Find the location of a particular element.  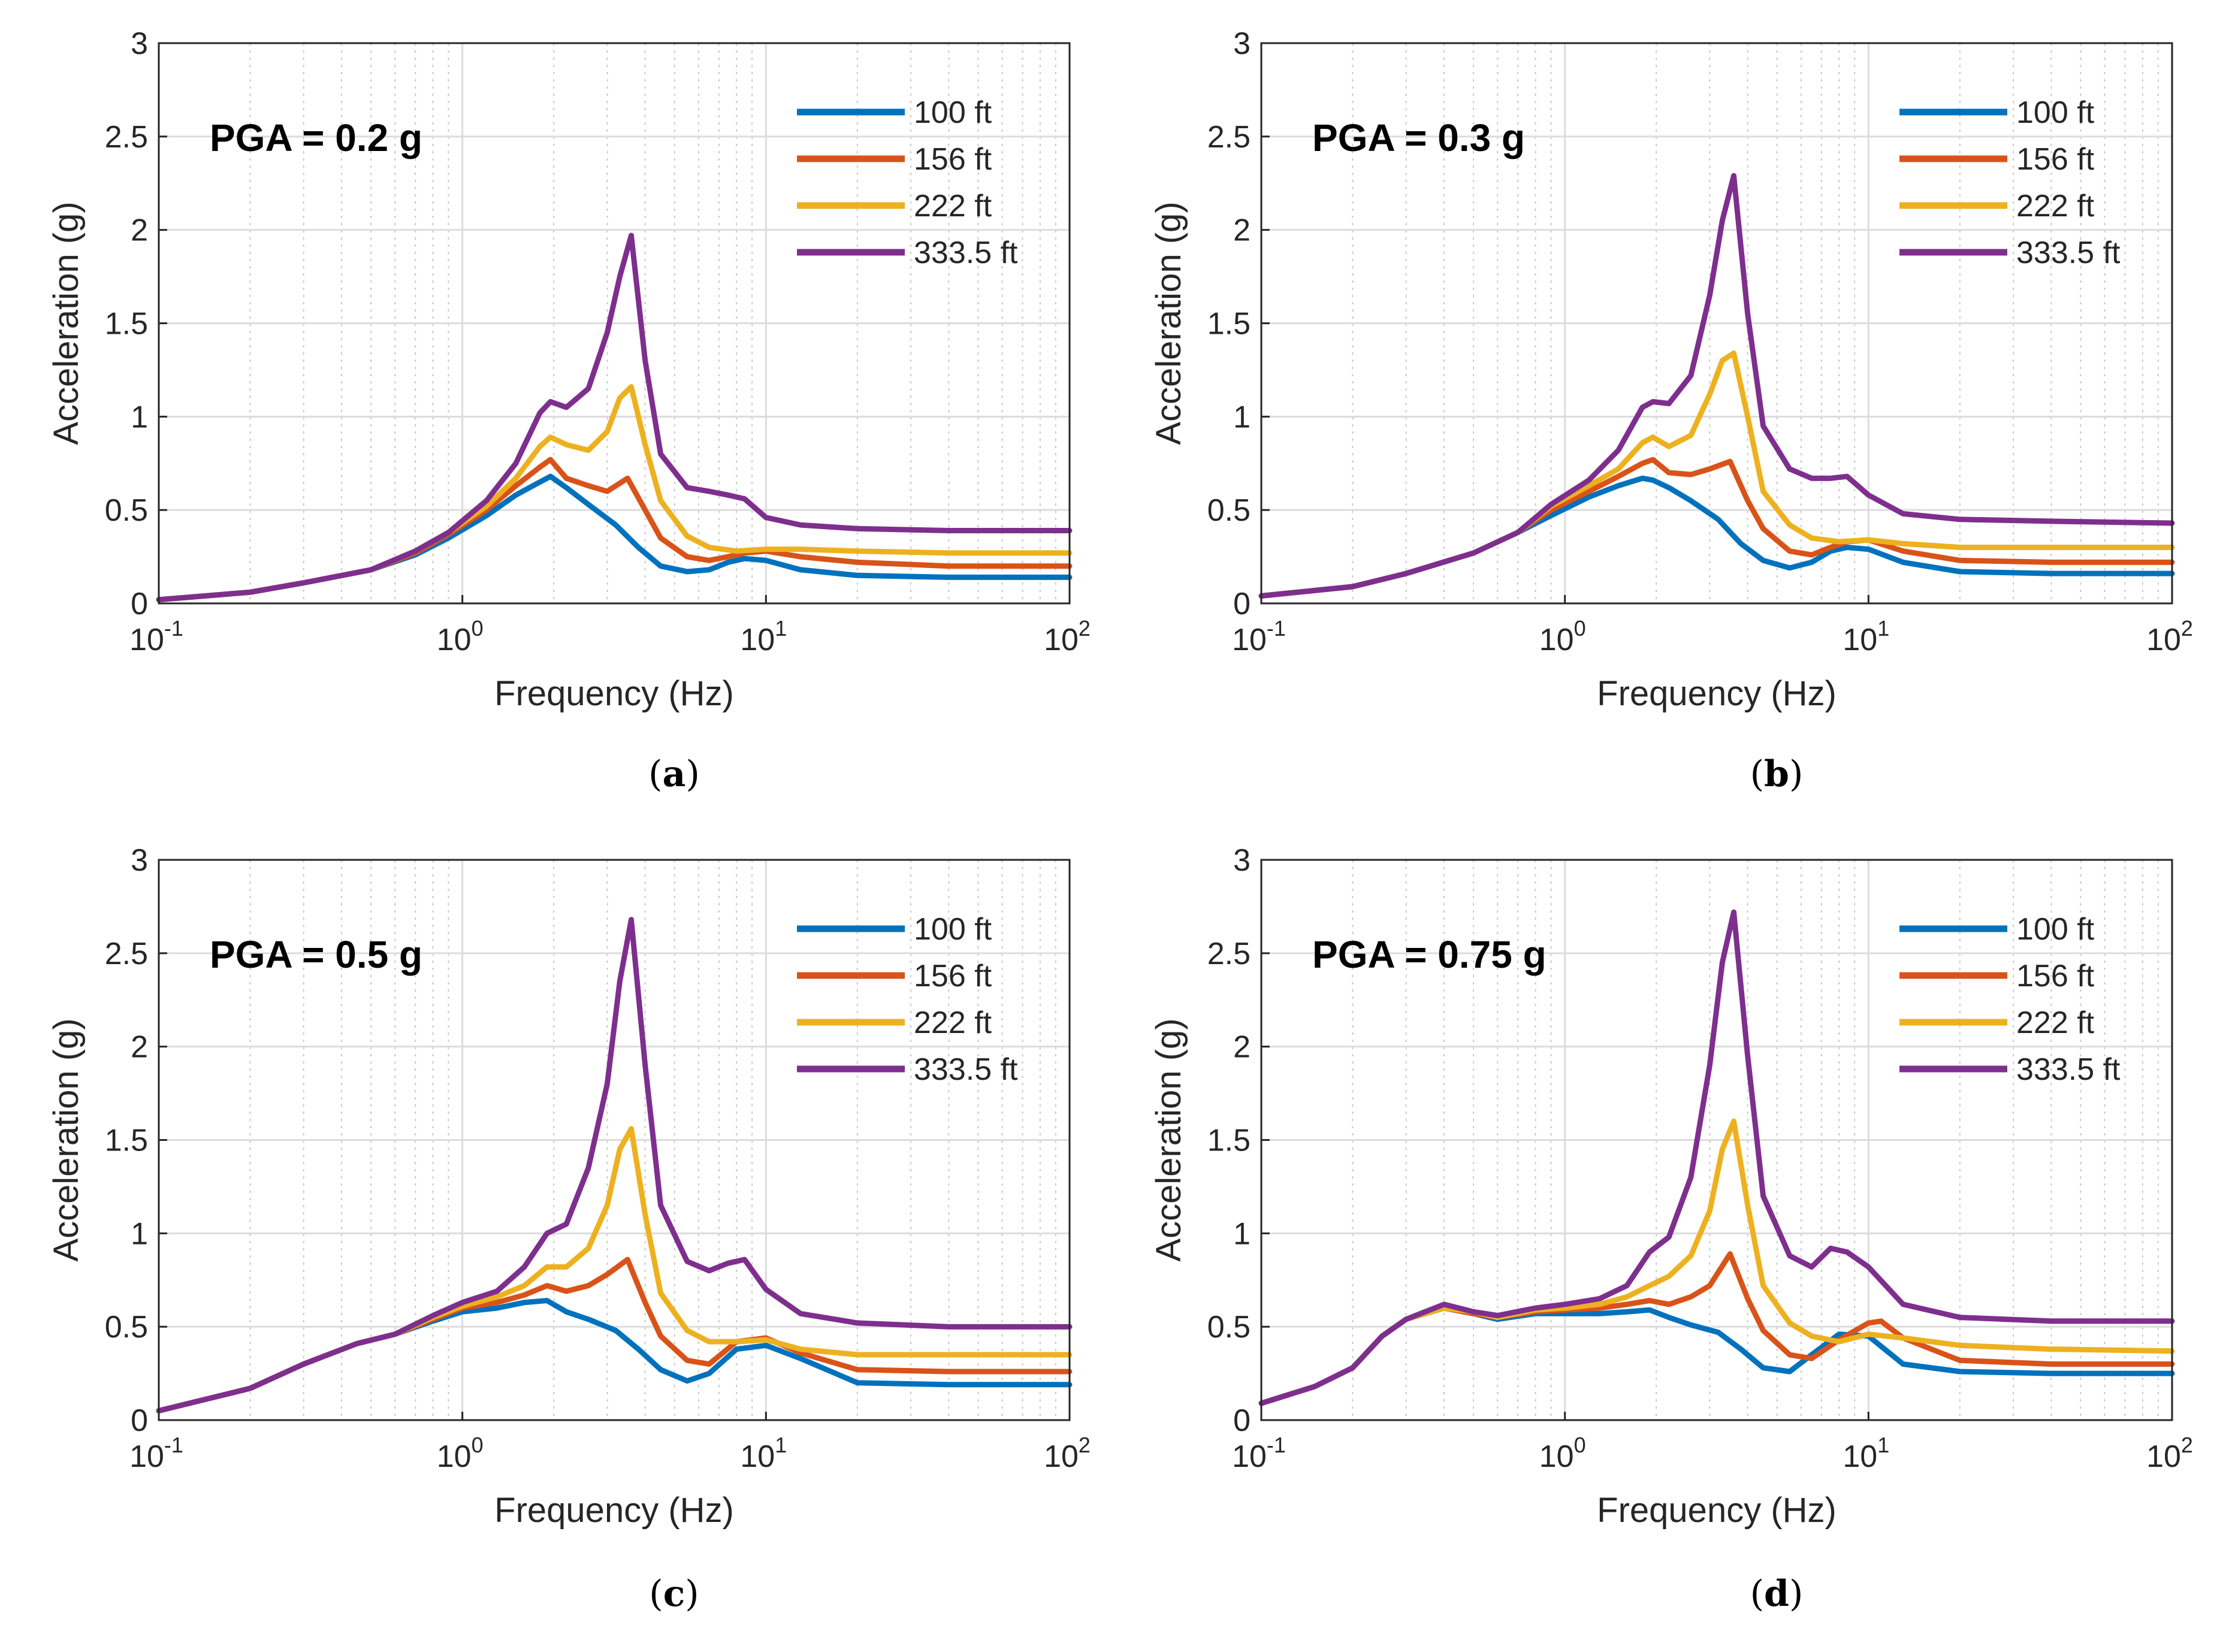

pga-annotation: PGA = 0.5 g is located at coordinates (316, 954).